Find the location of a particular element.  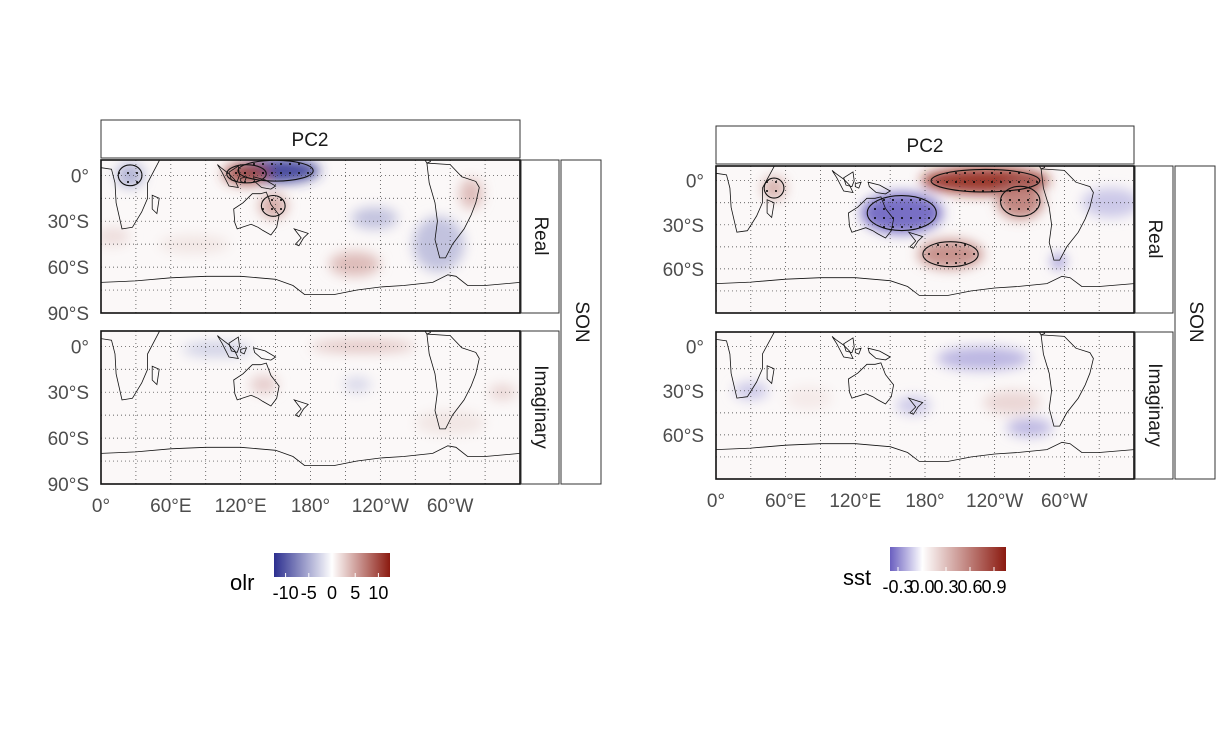

legend-tick-label: -10 is located at coordinates (286, 593).